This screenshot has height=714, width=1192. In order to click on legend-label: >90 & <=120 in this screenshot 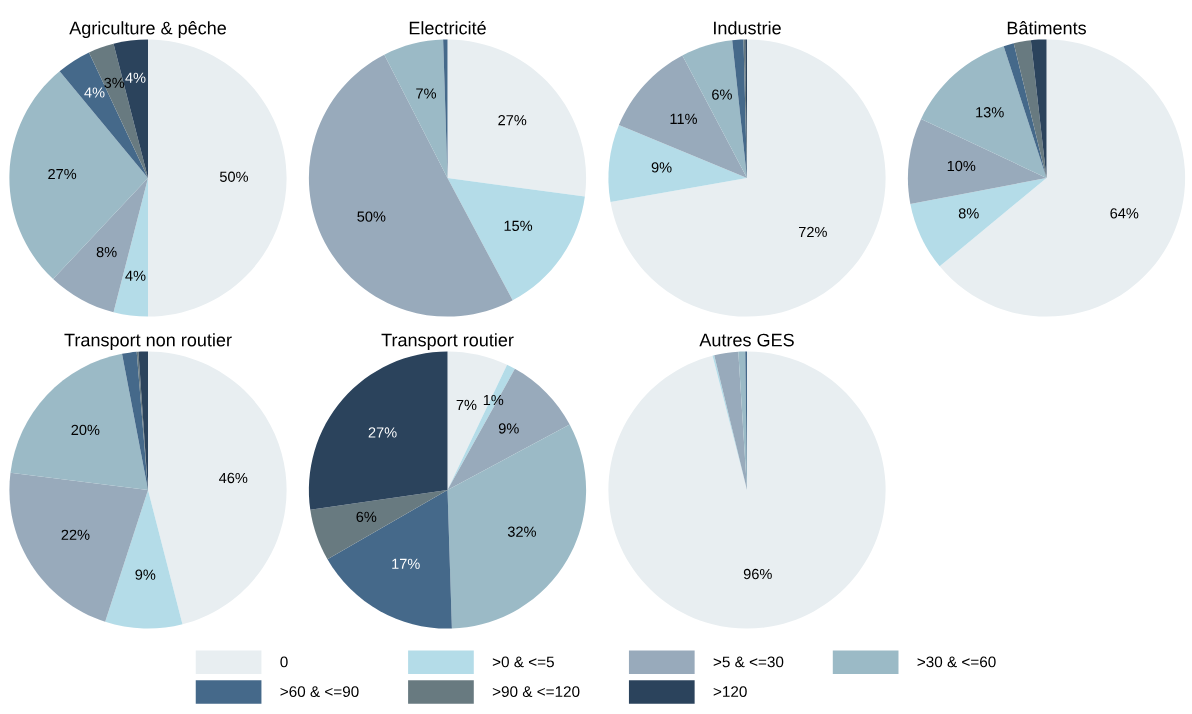, I will do `click(536, 692)`.